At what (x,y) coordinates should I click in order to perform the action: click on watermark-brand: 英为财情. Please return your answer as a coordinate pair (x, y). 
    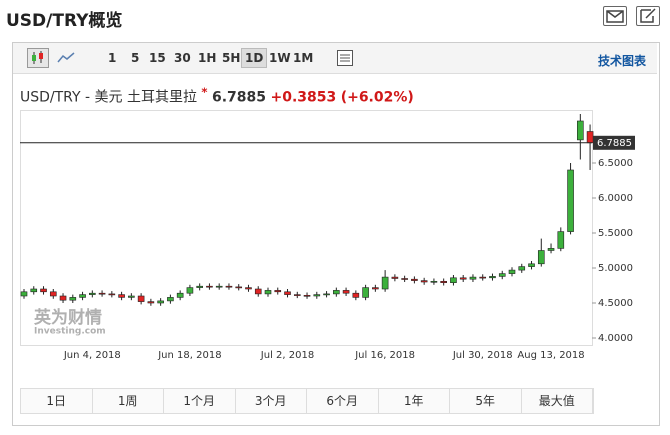
    Looking at the image, I should click on (68, 317).